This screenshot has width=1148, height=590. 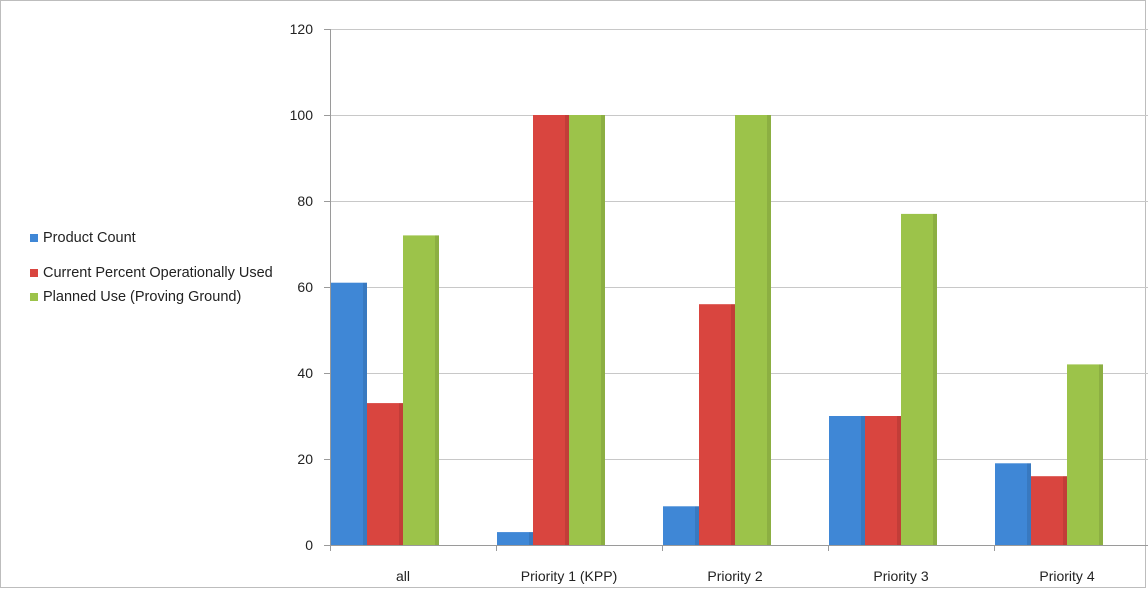 I want to click on y-tick-labels: 0 20 40 60 80 100 120, so click(x=302, y=287).